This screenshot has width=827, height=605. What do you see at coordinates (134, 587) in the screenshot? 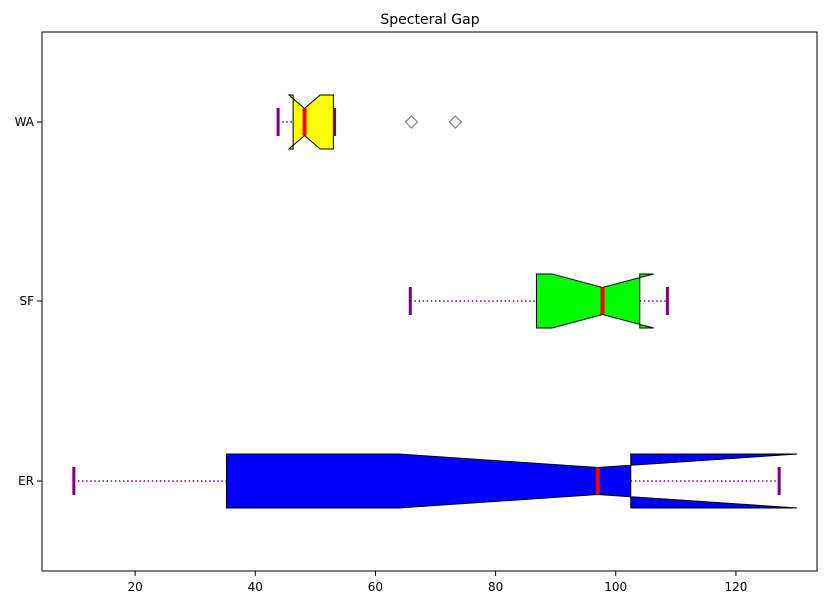
I see `x-tick-label: 20` at bounding box center [134, 587].